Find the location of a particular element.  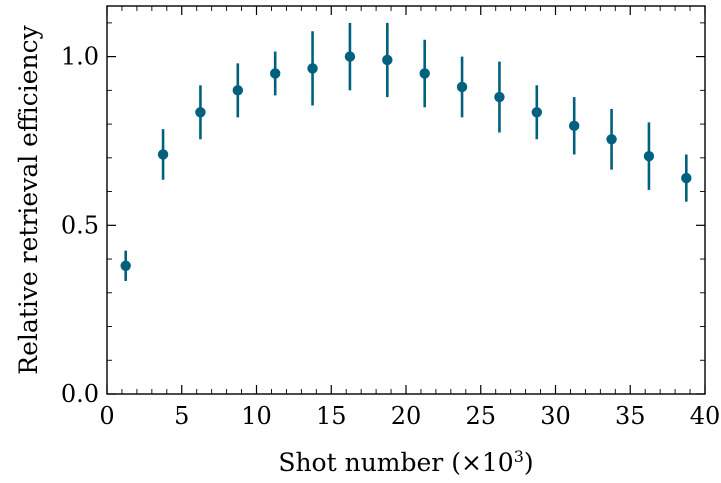

x-axis-label-superscript: 3 is located at coordinates (519, 456).